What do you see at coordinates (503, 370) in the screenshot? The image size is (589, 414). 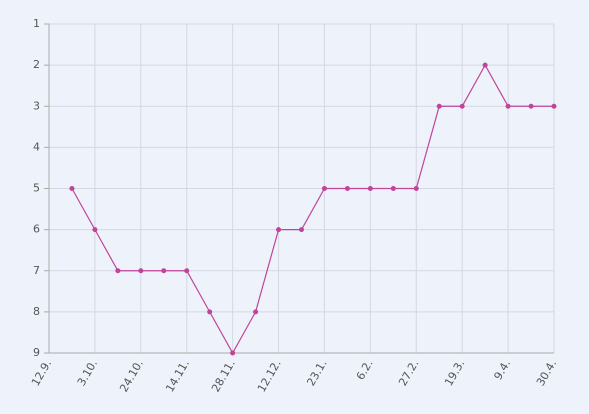 I see `x-tick-label: 9.4.` at bounding box center [503, 370].